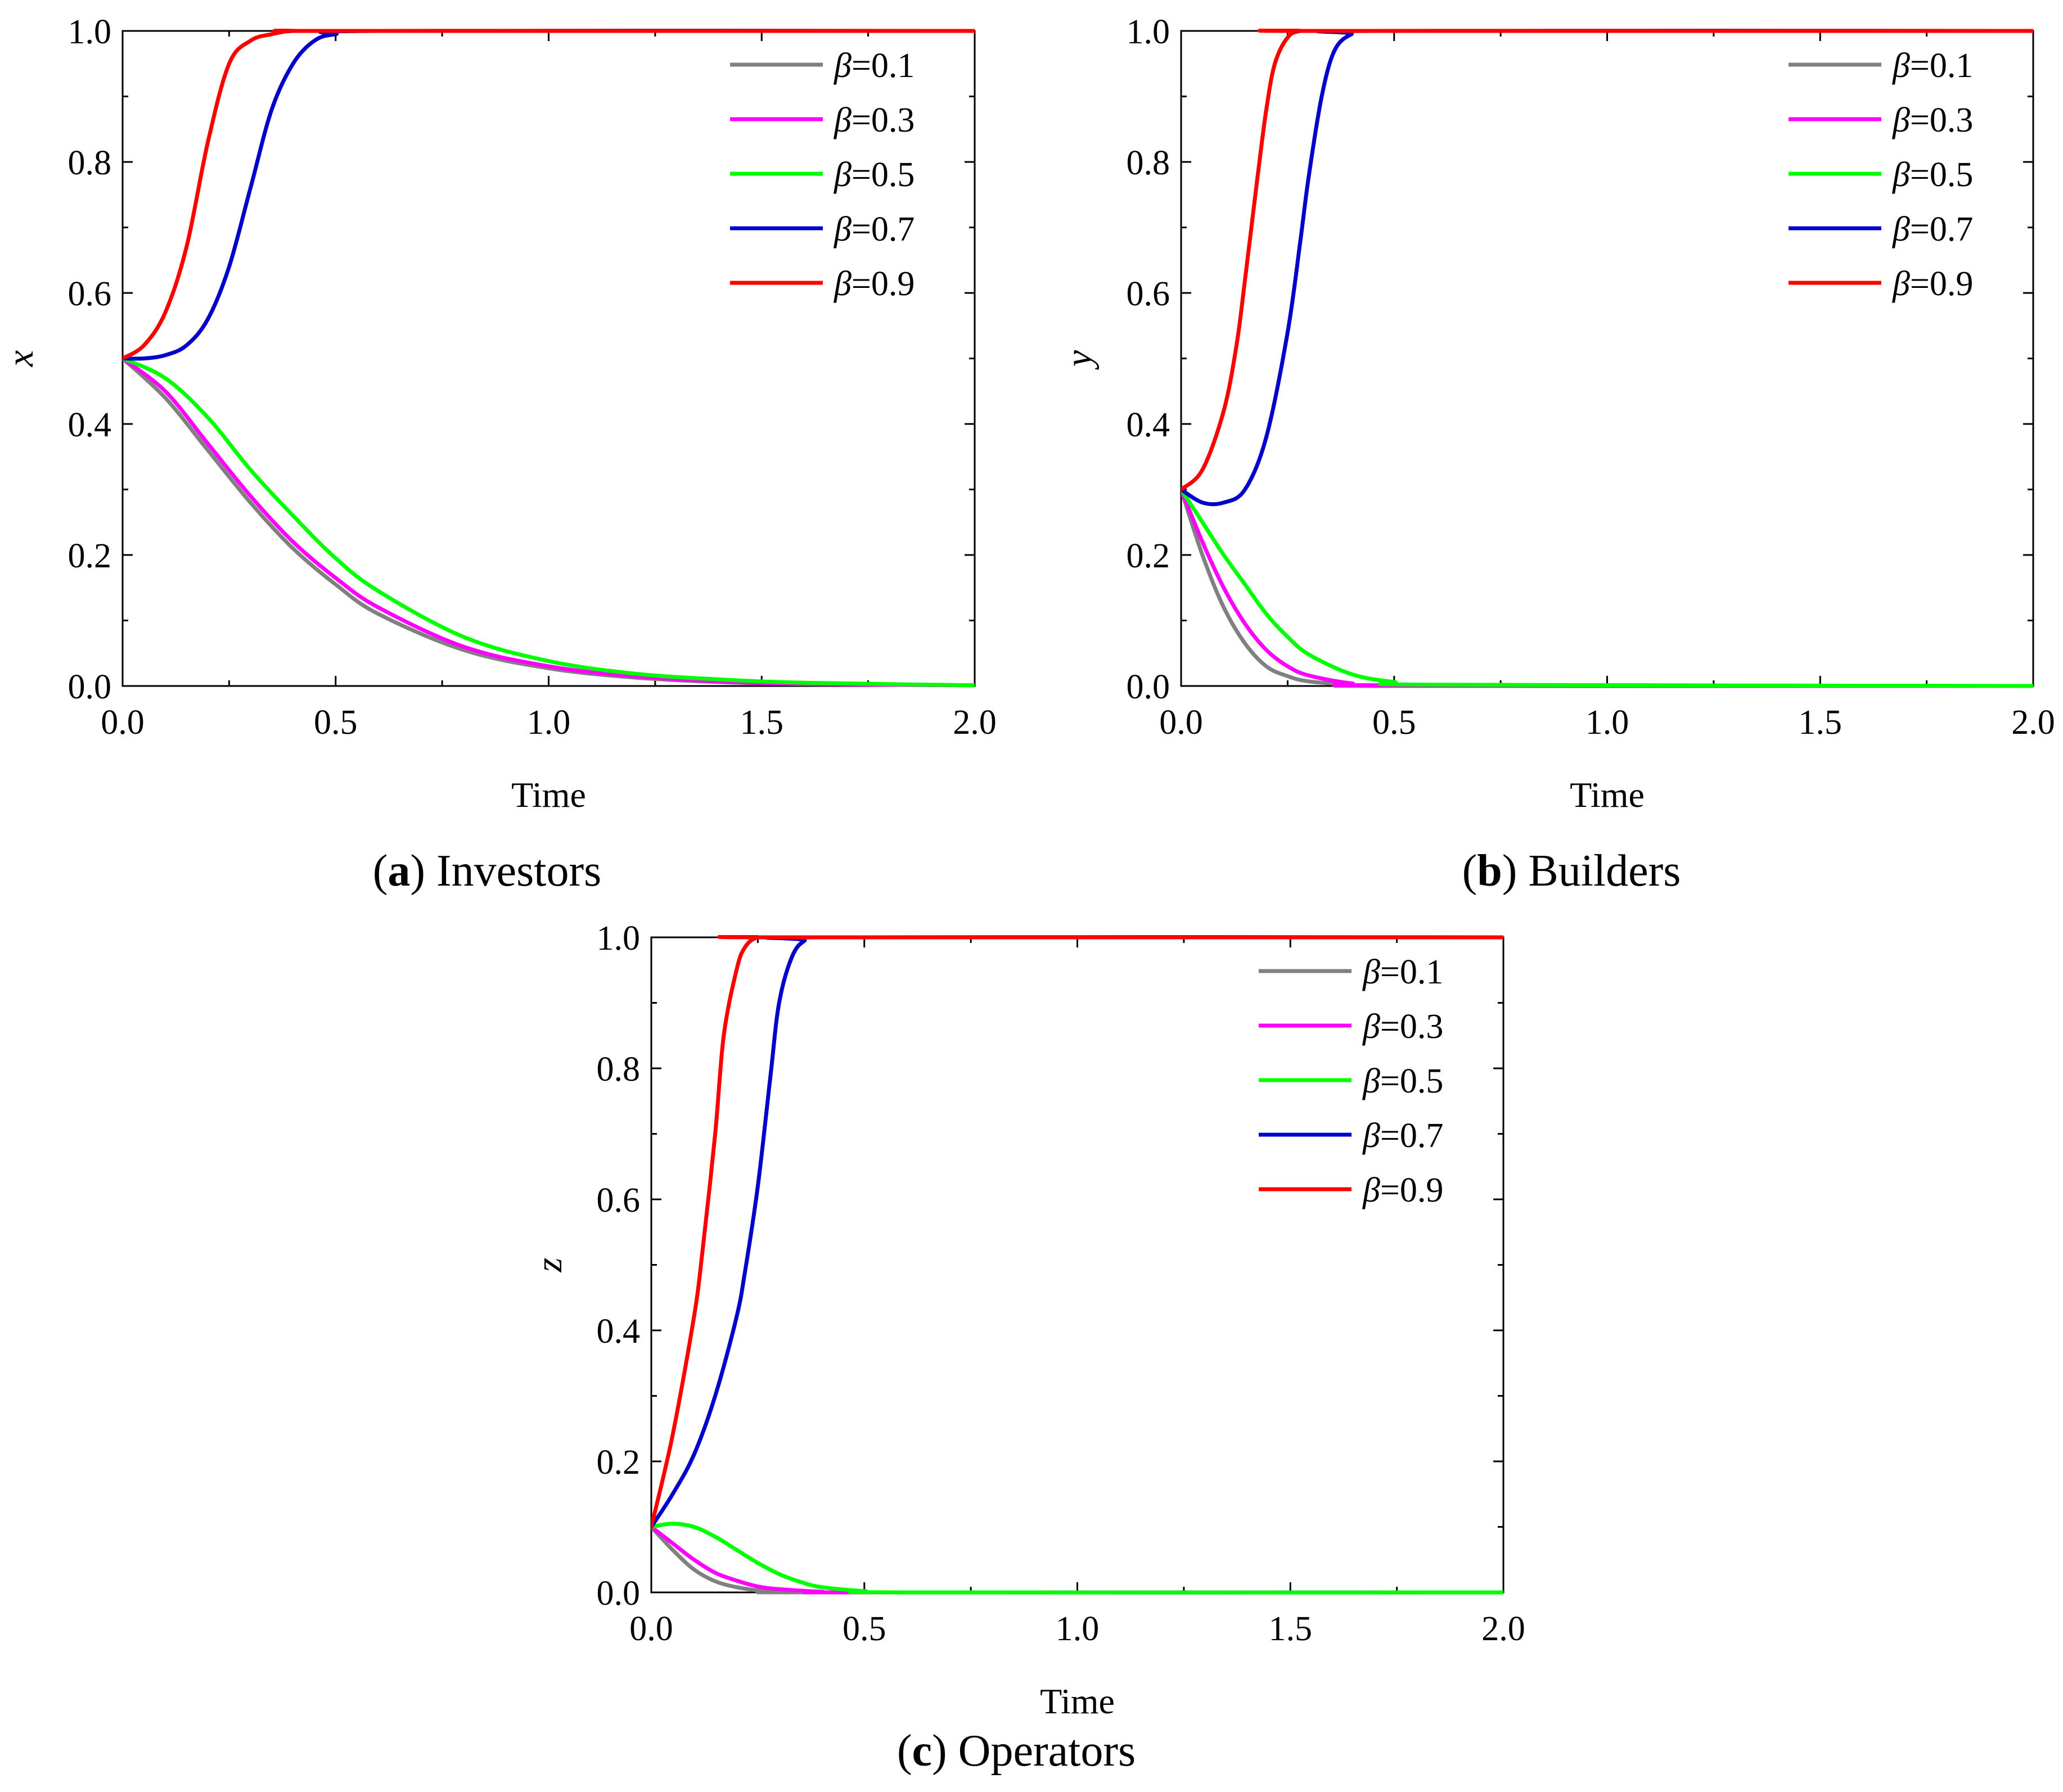 The image size is (2063, 1792). I want to click on caption-c: (c) Operators, so click(1016, 1751).